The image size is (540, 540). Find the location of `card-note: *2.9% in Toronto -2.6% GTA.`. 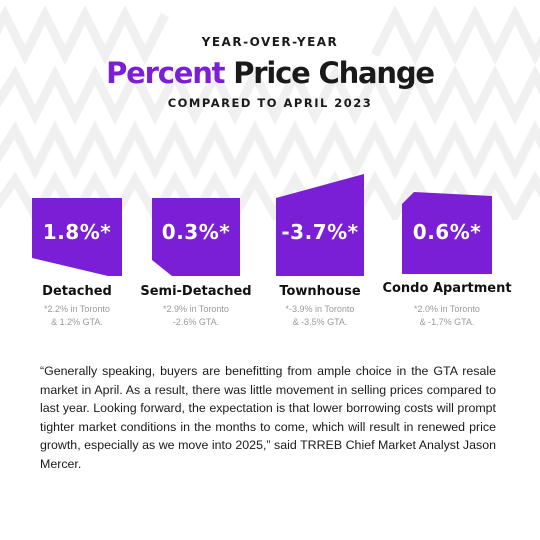

card-note: *2.9% in Toronto -2.6% GTA. is located at coordinates (196, 316).